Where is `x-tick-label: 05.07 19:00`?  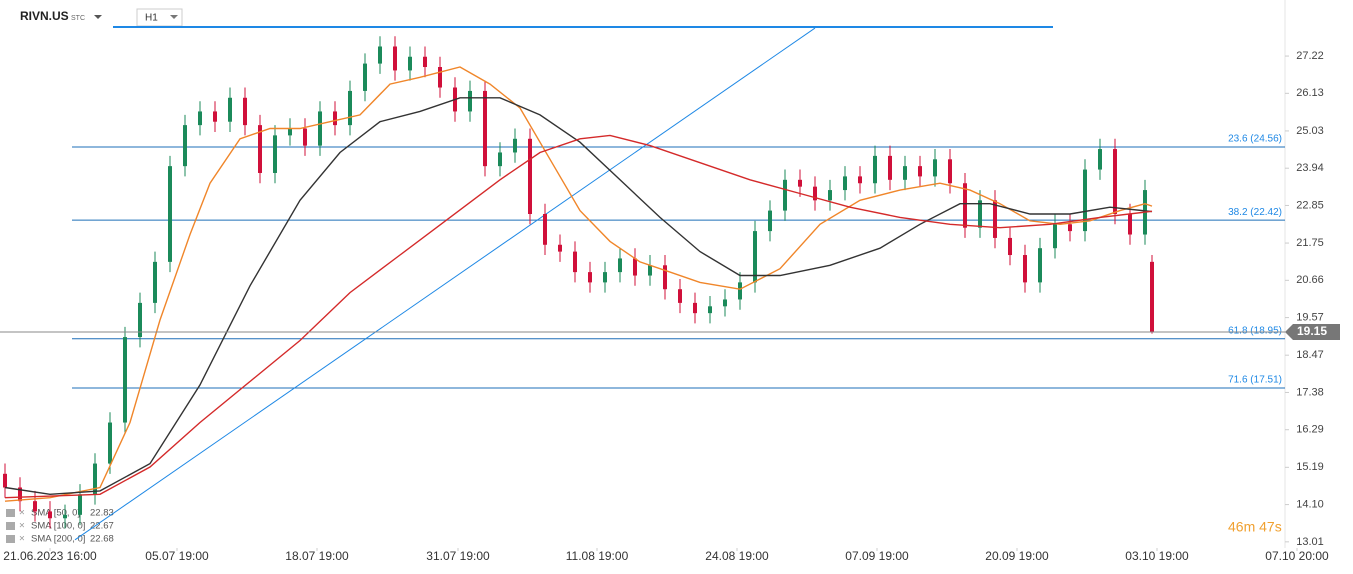 x-tick-label: 05.07 19:00 is located at coordinates (177, 556).